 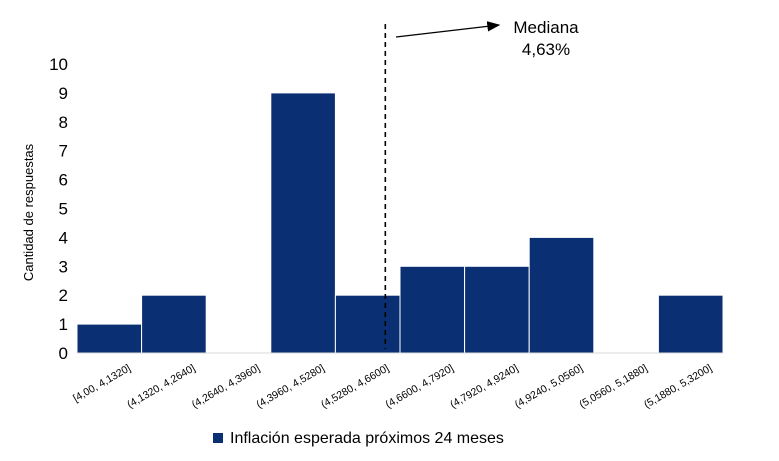 I want to click on median-value: 4,63%, so click(x=546, y=49).